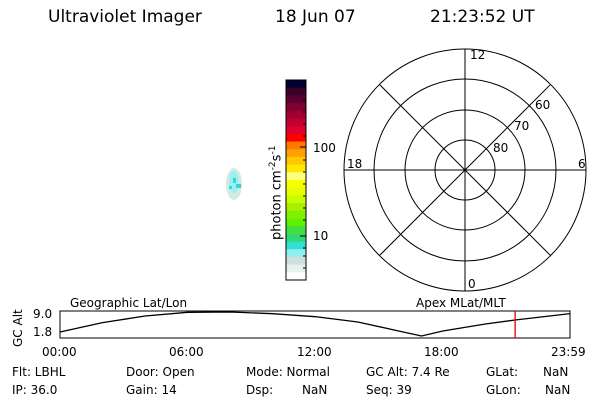 The width and height of the screenshot is (600, 400). What do you see at coordinates (43, 314) in the screenshot?
I see `y-tick-9: 9.0` at bounding box center [43, 314].